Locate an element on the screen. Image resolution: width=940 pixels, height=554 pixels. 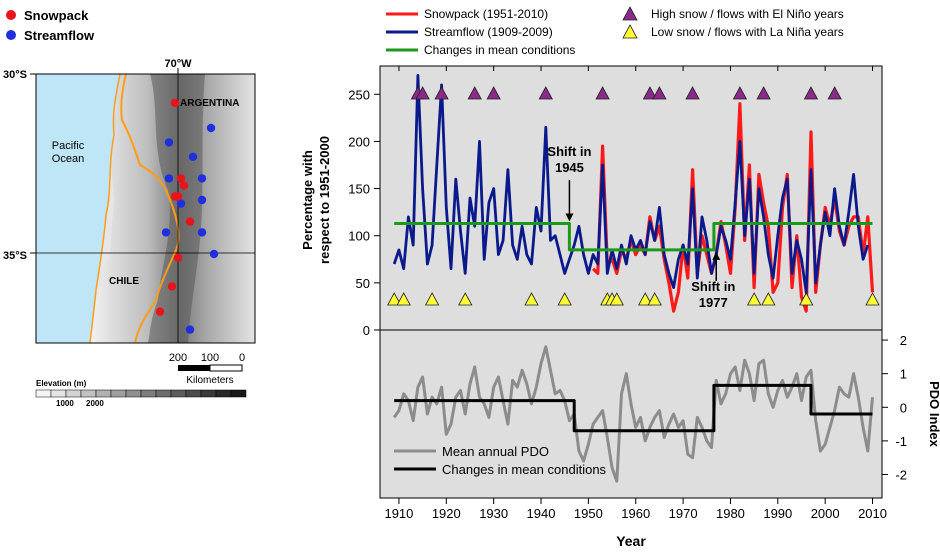
bottom-y-tick-label: -1 is located at coordinates (901, 441).